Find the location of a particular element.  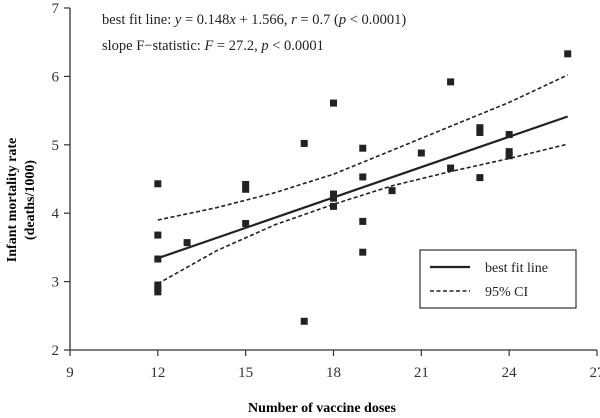

legend: best fit line 95% CI is located at coordinates (498, 279).